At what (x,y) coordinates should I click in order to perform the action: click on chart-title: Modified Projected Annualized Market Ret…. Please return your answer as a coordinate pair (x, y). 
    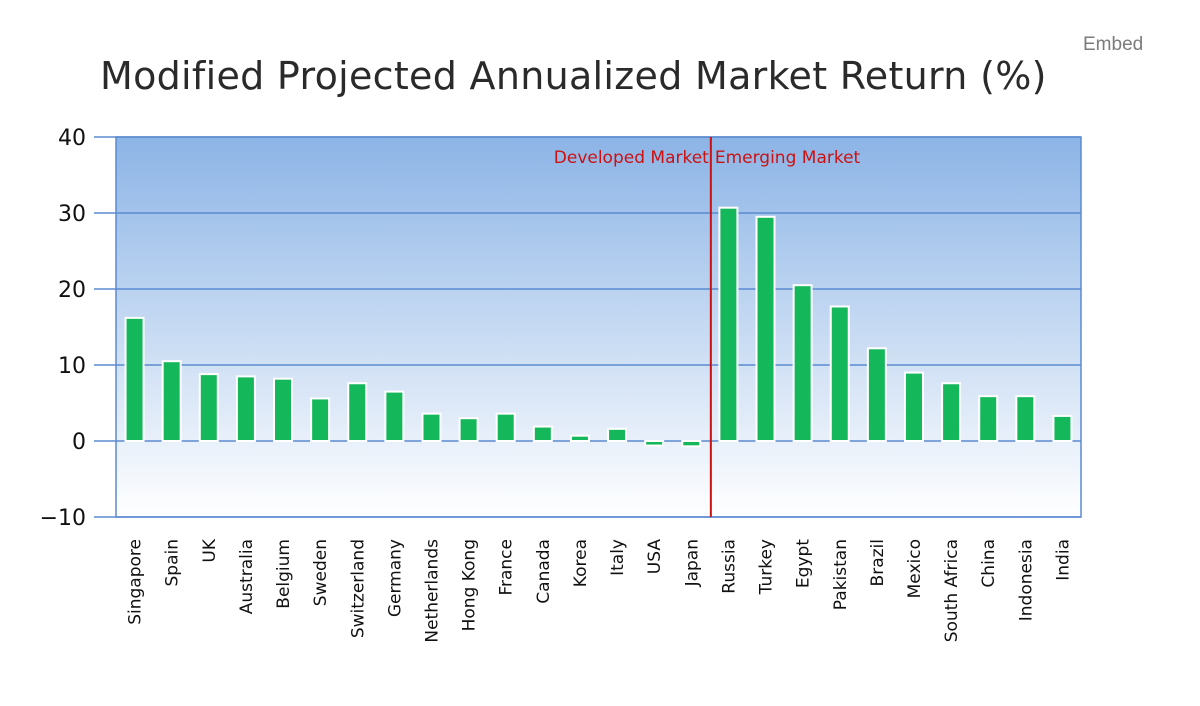
    Looking at the image, I should click on (573, 76).